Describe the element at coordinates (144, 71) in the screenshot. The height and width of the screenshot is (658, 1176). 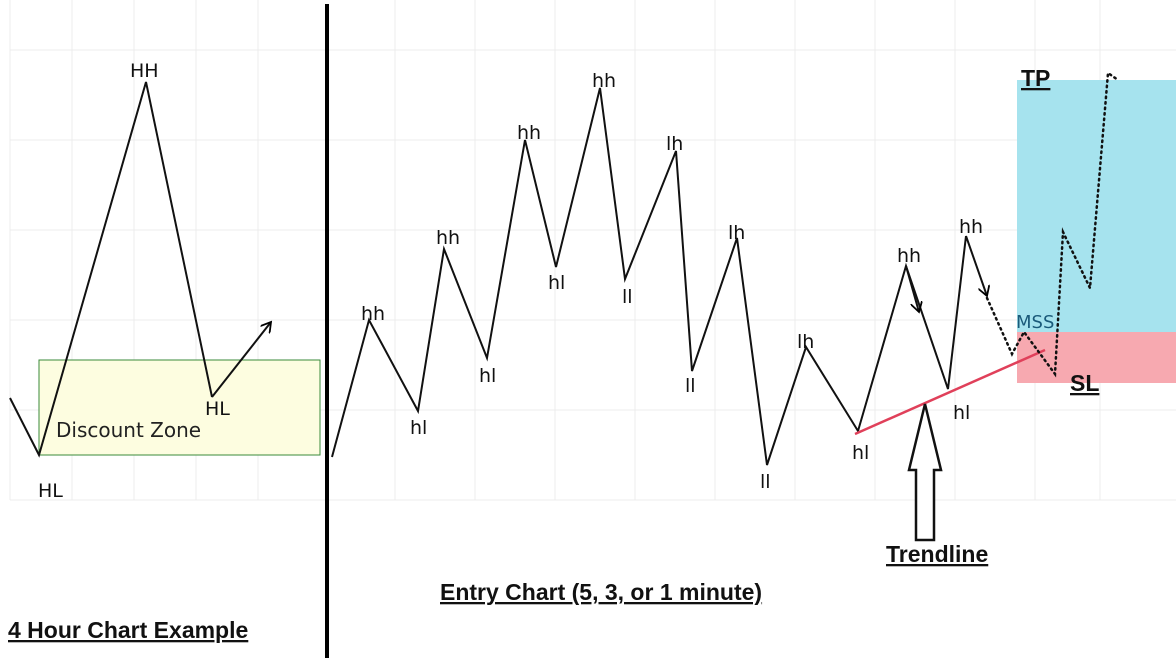
I see `htf-point-label-hh: HH` at that location.